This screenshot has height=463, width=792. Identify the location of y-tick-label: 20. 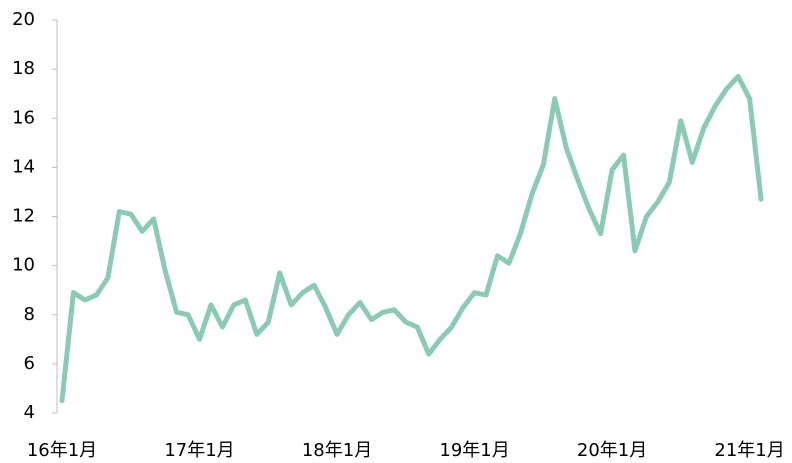
(23, 19).